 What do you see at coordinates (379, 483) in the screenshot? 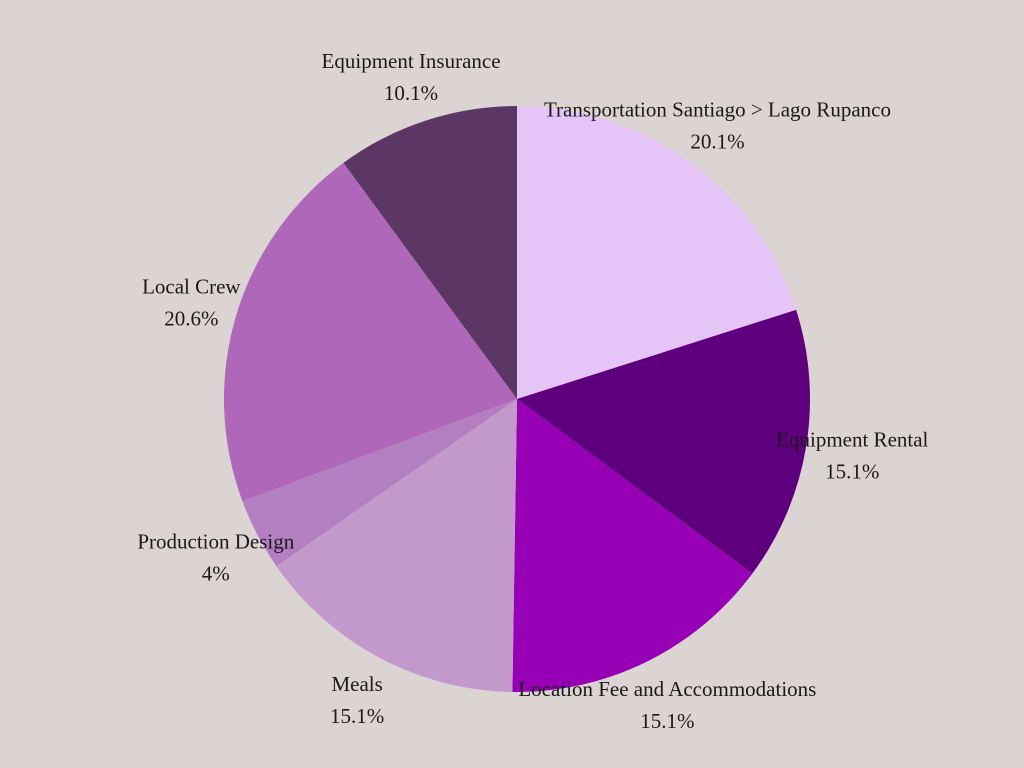
I see `pie-slice-production-design` at bounding box center [379, 483].